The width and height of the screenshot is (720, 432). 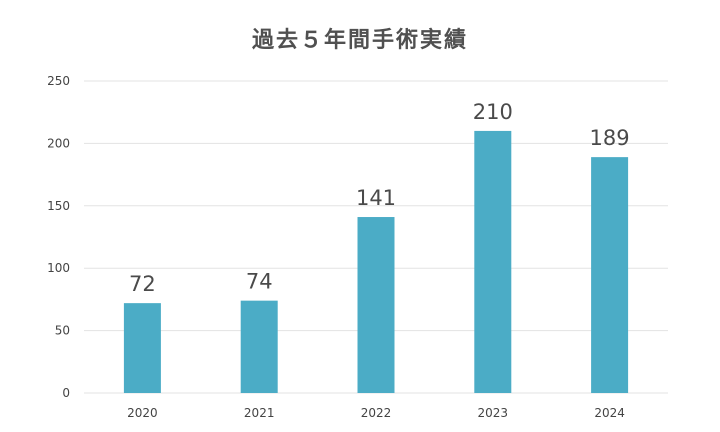 I want to click on y-tick-label-0: 0, so click(x=66, y=393).